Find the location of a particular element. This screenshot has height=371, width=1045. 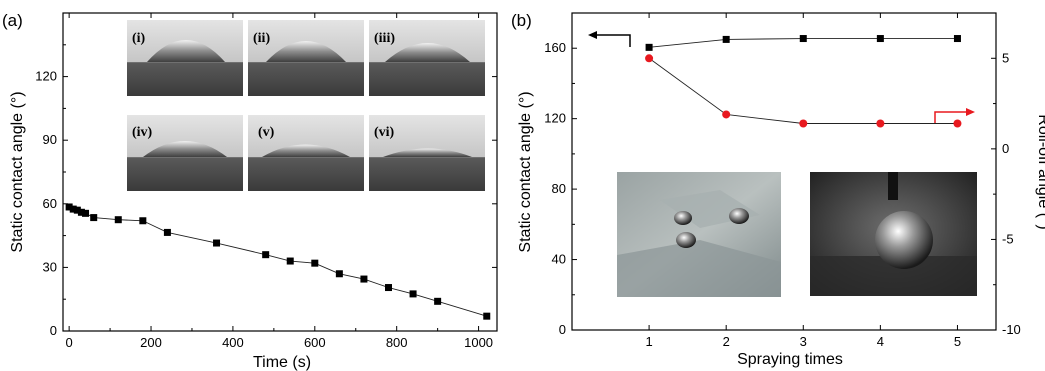

left-axis-arrow is located at coordinates (609, 39).